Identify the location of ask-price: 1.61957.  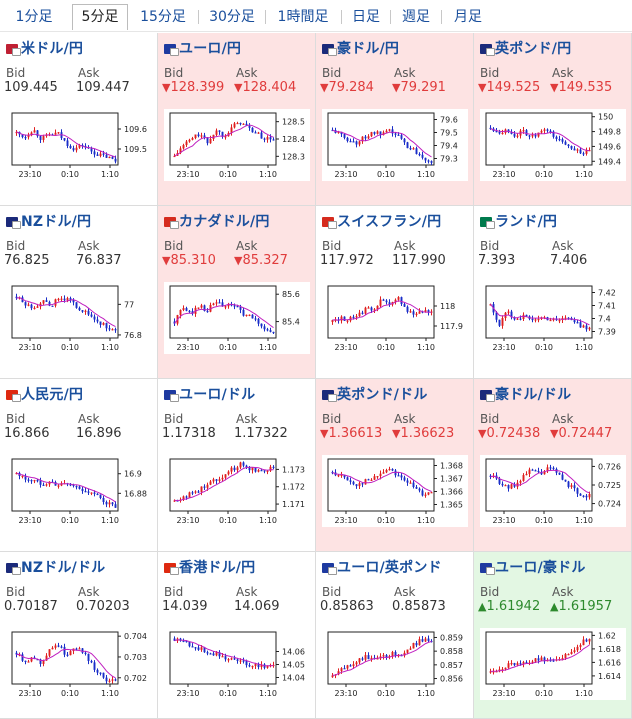
(585, 606).